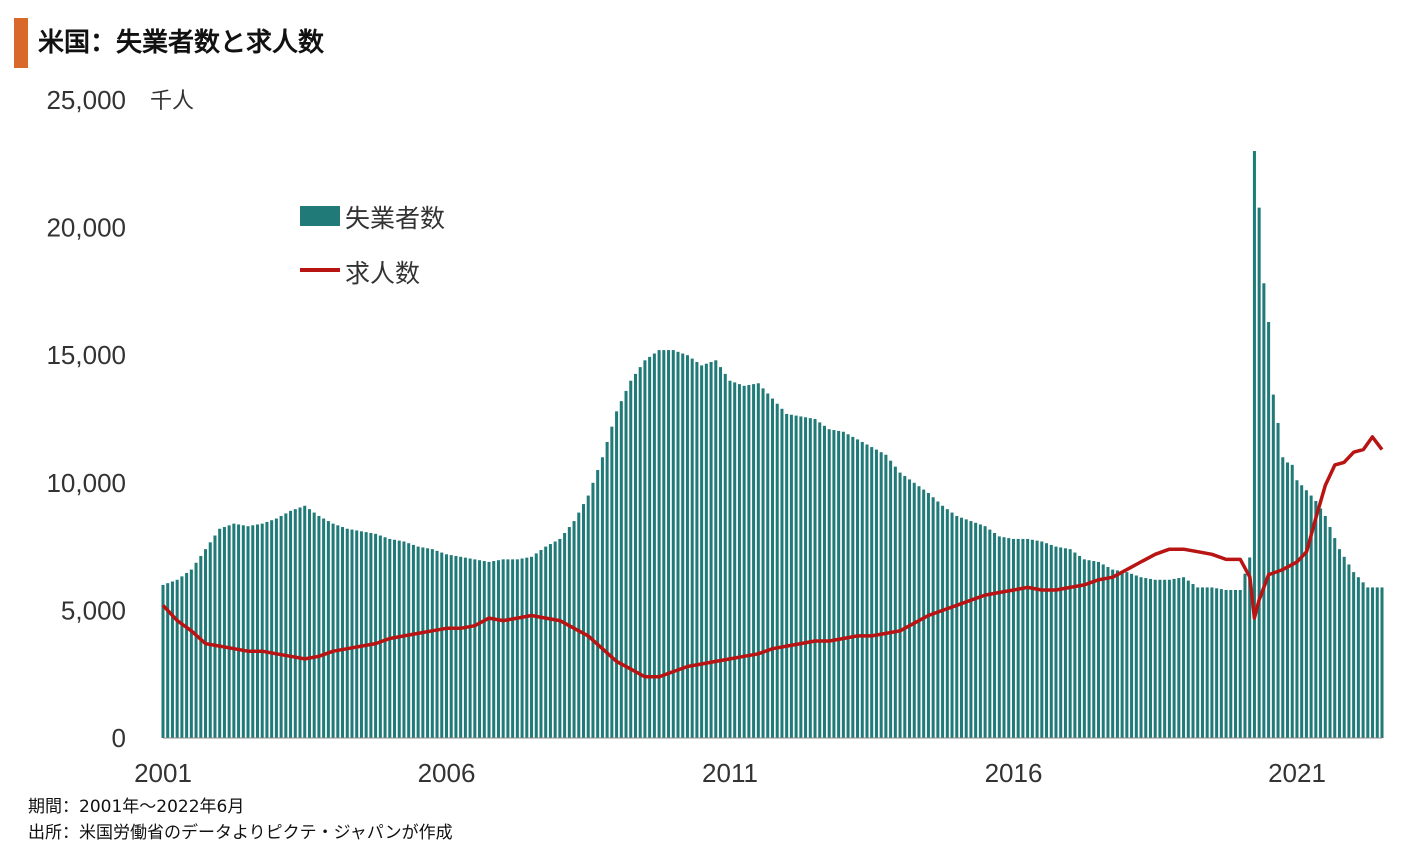 This screenshot has height=845, width=1418. What do you see at coordinates (1297, 773) in the screenshot?
I see `x-tick-label: 2021` at bounding box center [1297, 773].